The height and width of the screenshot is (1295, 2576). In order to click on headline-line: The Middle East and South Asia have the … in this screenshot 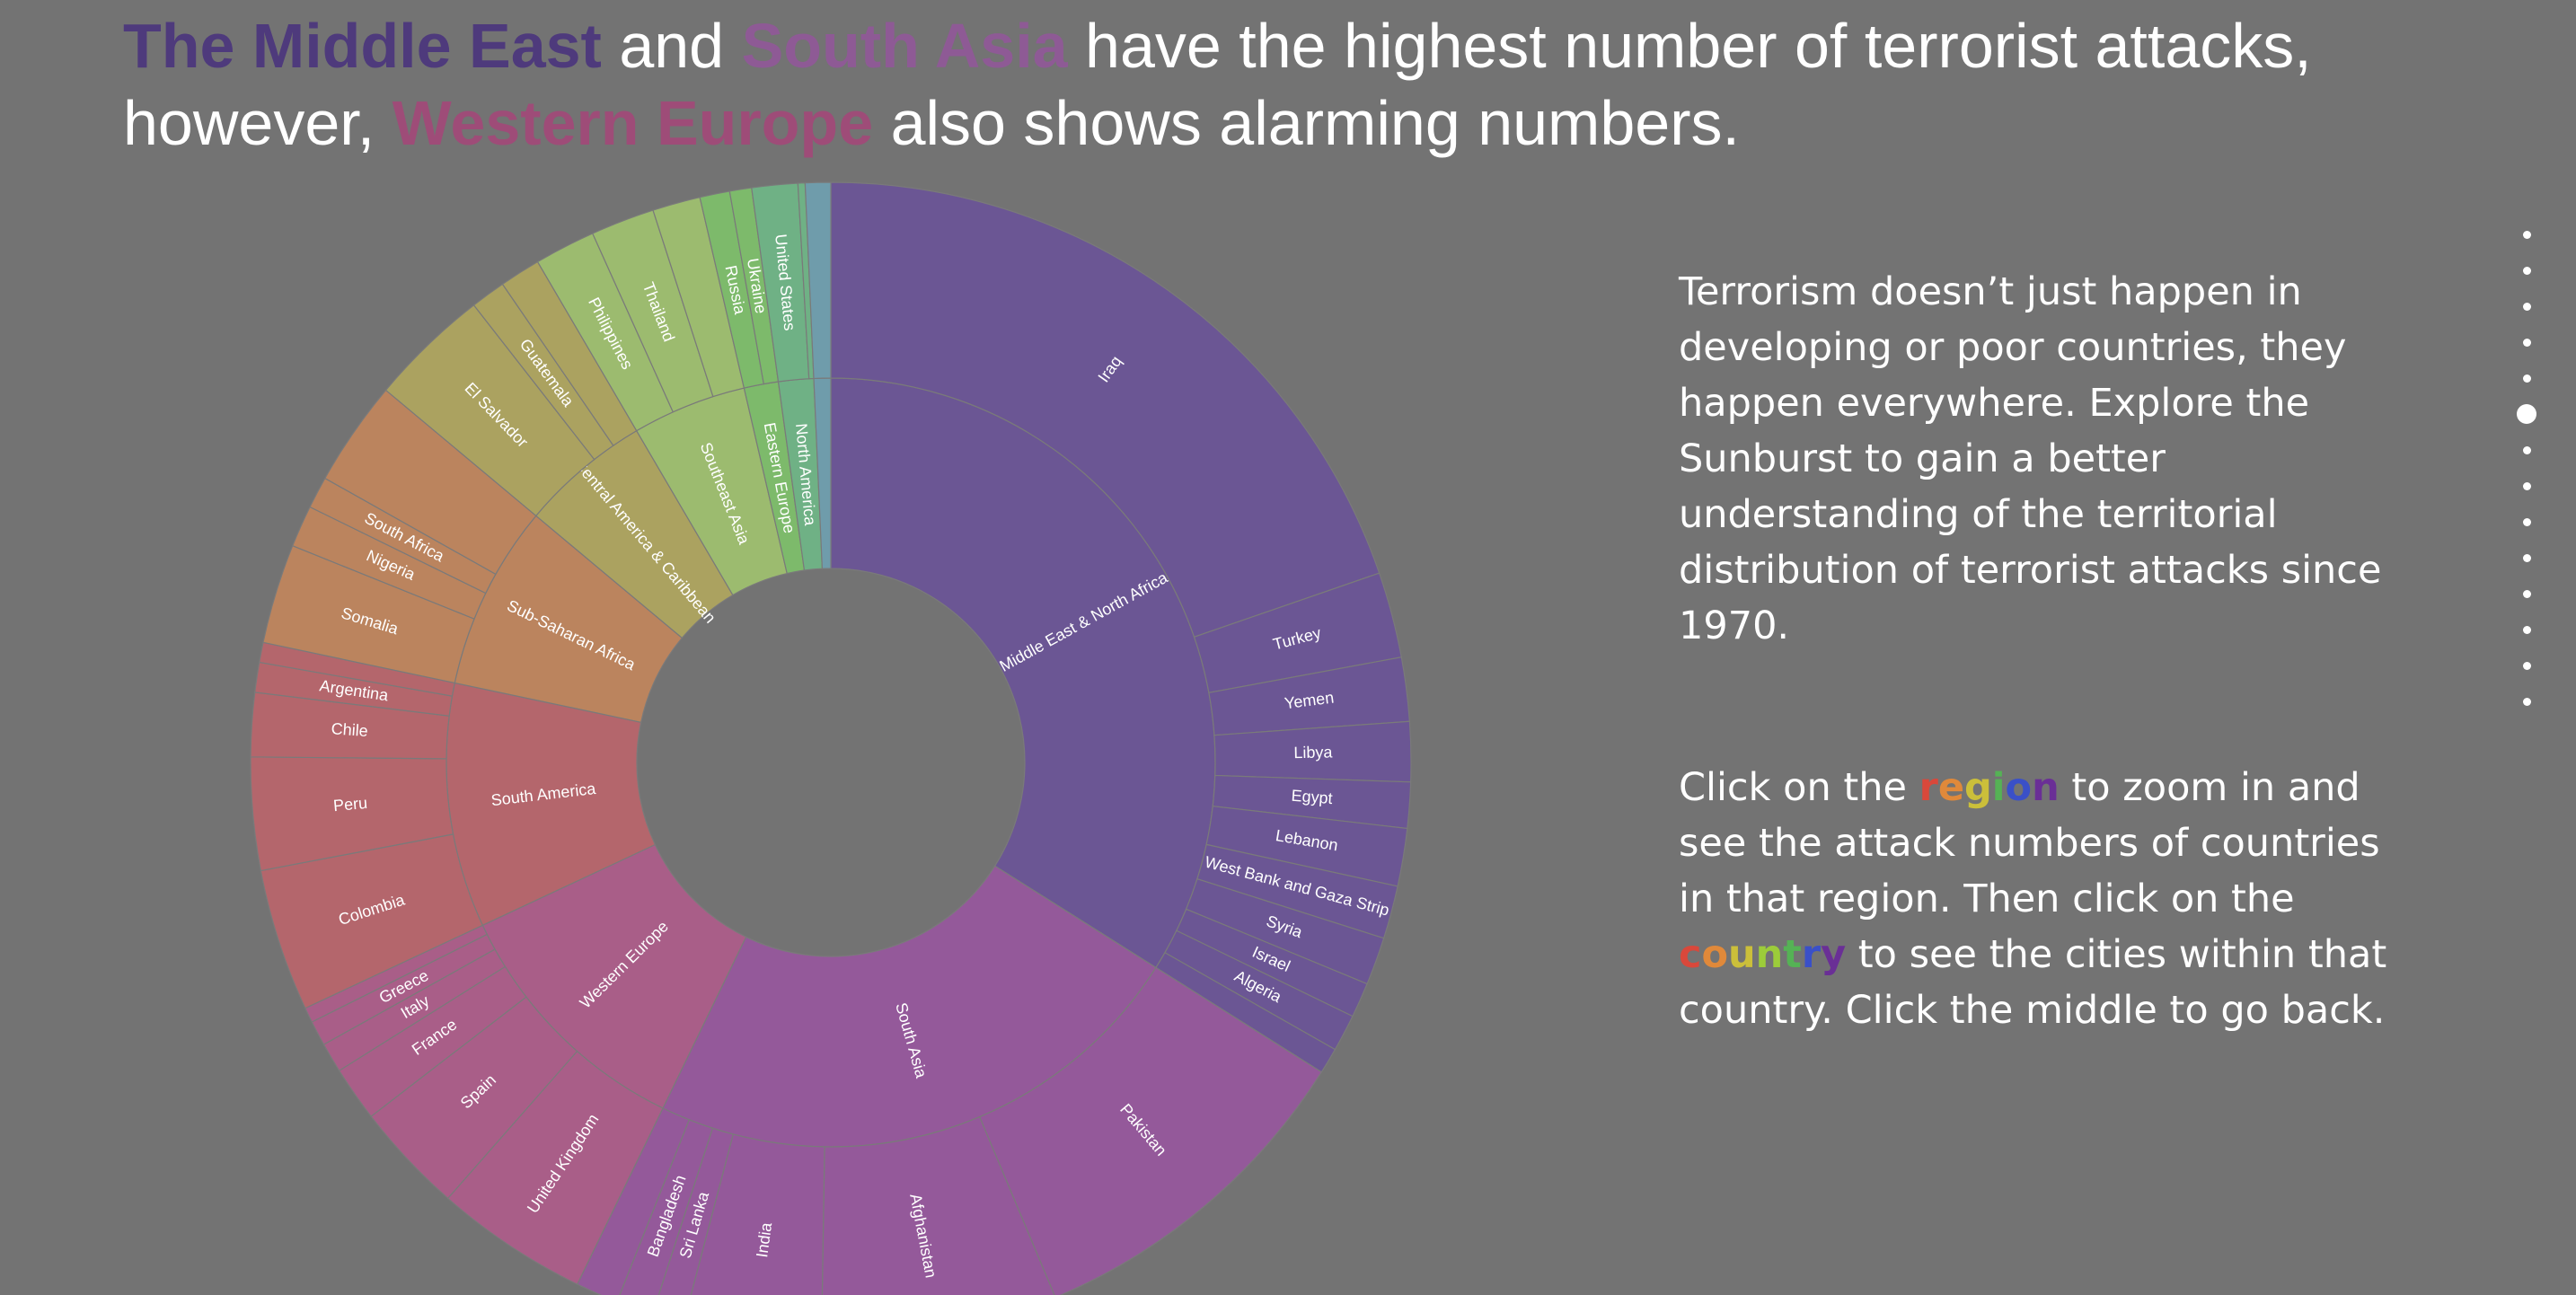, I will do `click(1217, 45)`.